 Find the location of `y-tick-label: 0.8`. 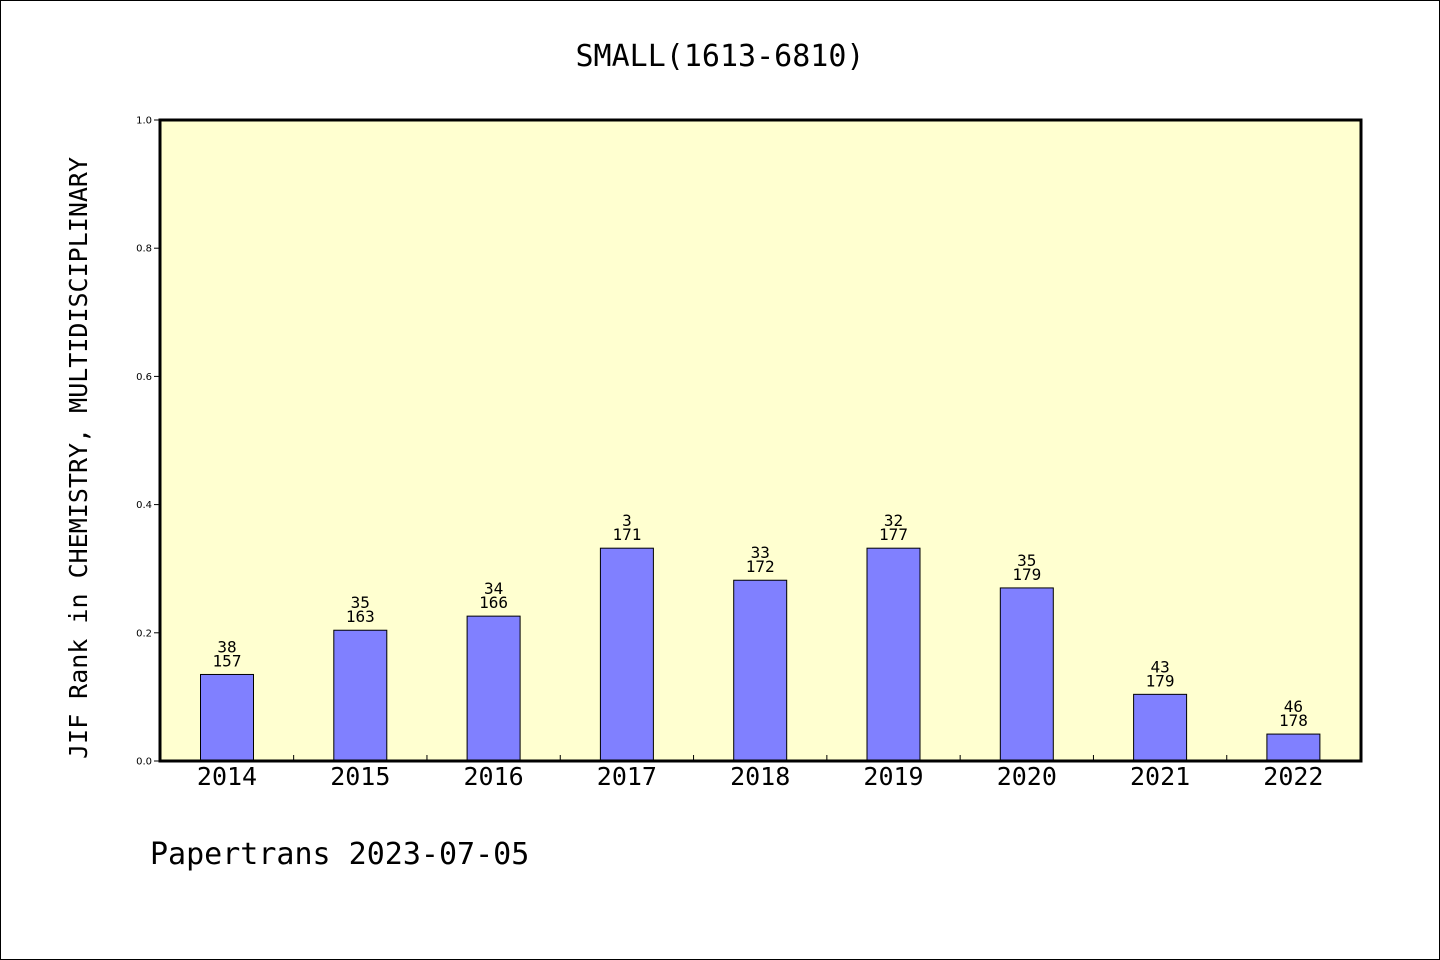

y-tick-label: 0.8 is located at coordinates (144, 249).